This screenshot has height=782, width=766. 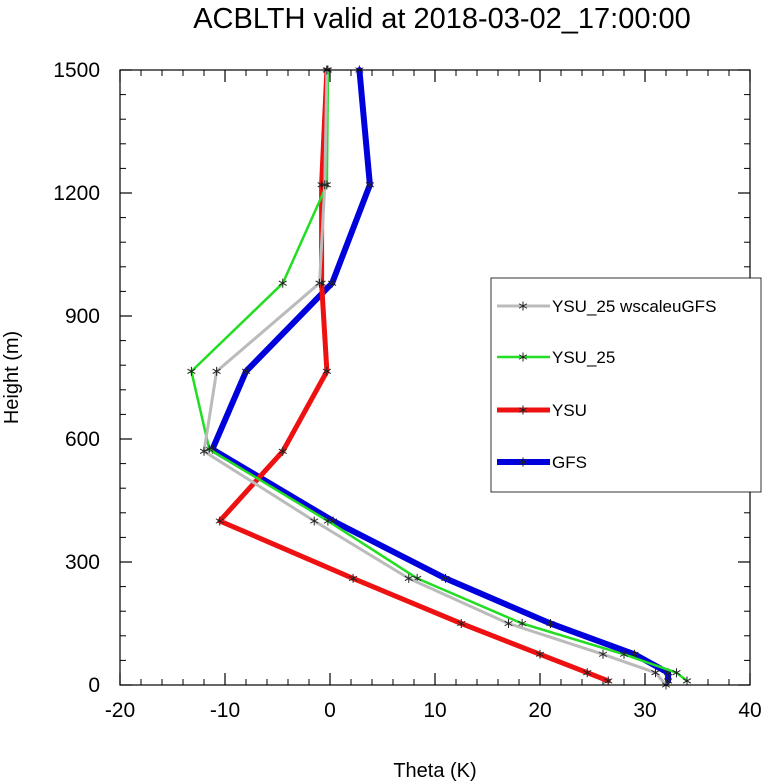 What do you see at coordinates (82, 439) in the screenshot?
I see `y-tick-label: 600` at bounding box center [82, 439].